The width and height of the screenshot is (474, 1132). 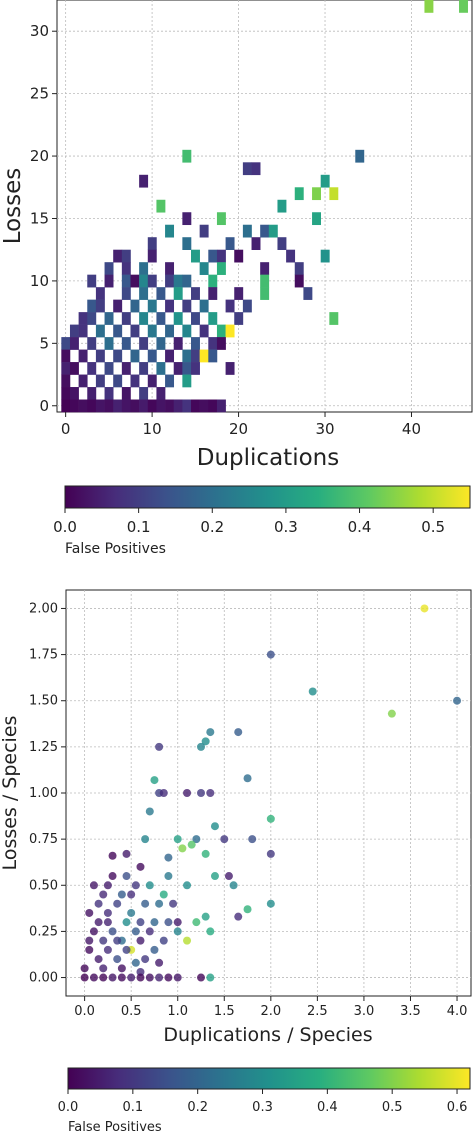 I want to click on heatmap-x-tick-label: 40, so click(x=411, y=429).